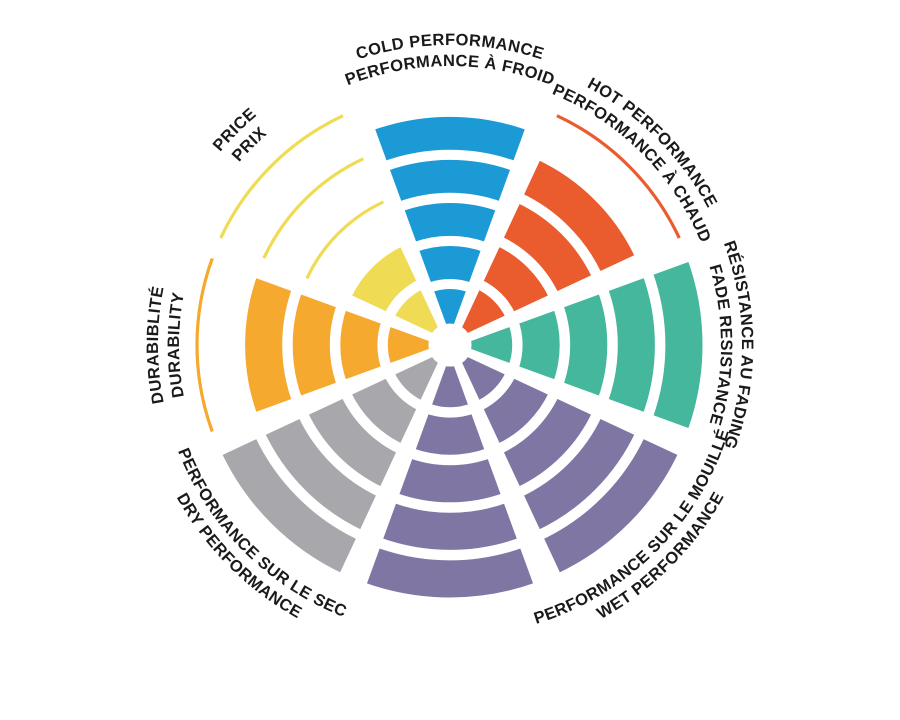 The height and width of the screenshot is (720, 900). I want to click on axis-label-durability-primary: DURABIBLITÉ, so click(156, 345).